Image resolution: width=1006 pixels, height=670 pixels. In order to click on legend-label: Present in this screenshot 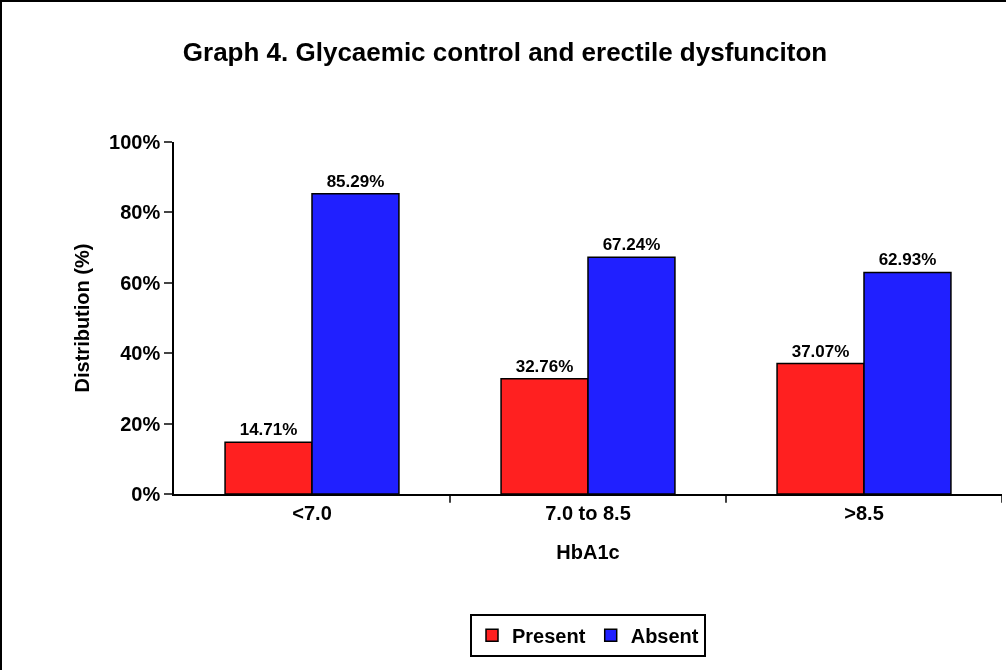, I will do `click(549, 635)`.